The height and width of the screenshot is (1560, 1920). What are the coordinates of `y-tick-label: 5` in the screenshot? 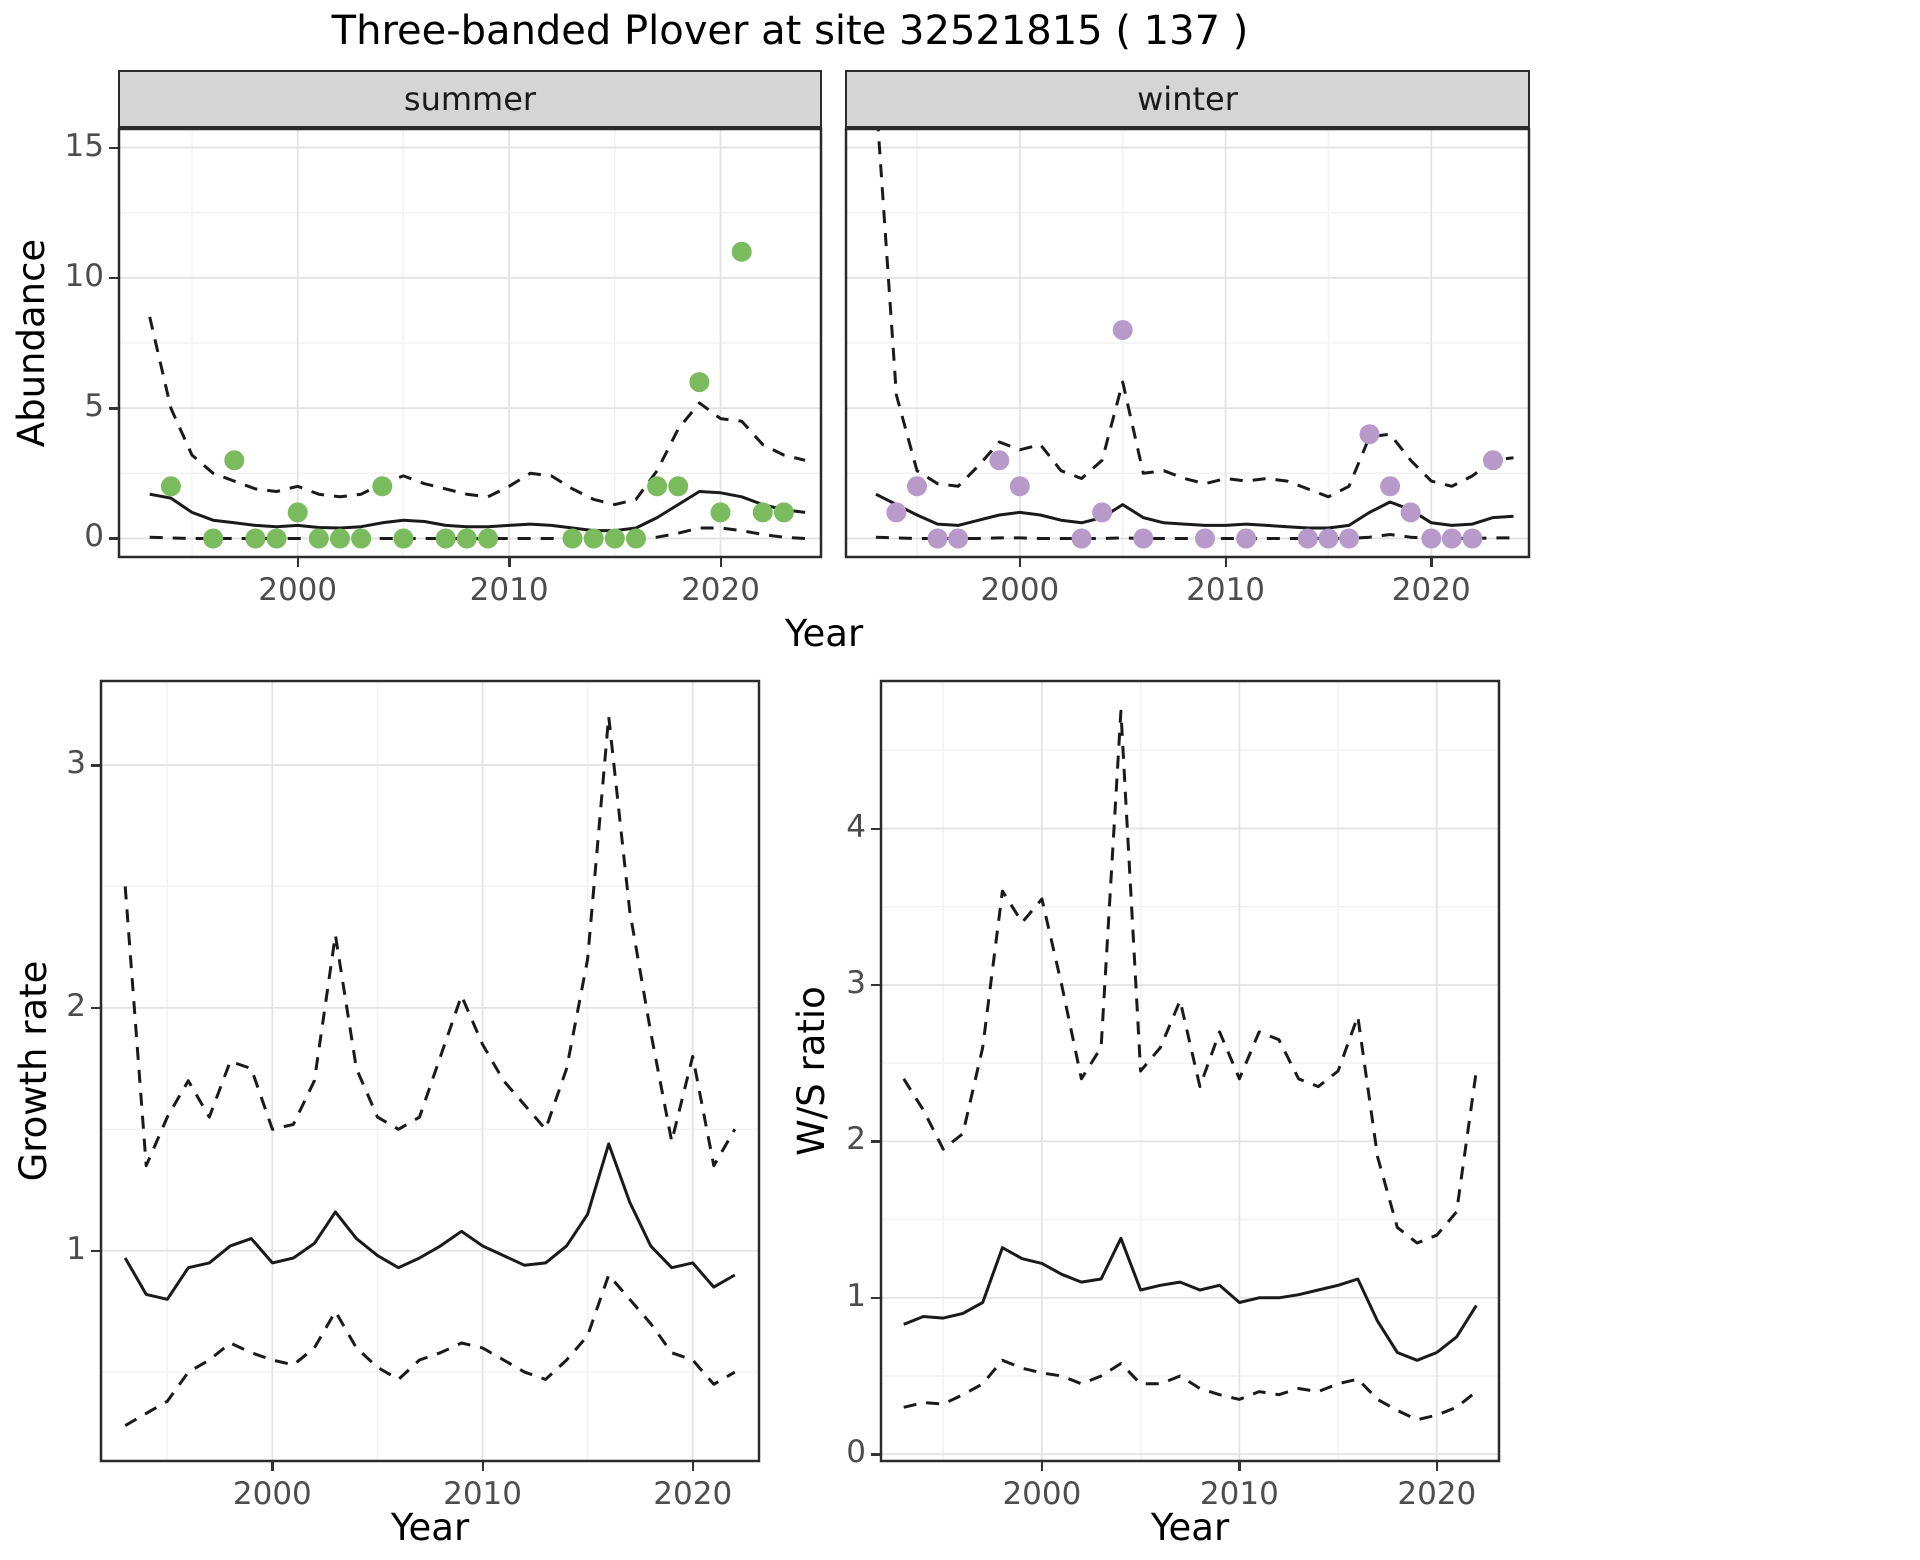 It's located at (94, 406).